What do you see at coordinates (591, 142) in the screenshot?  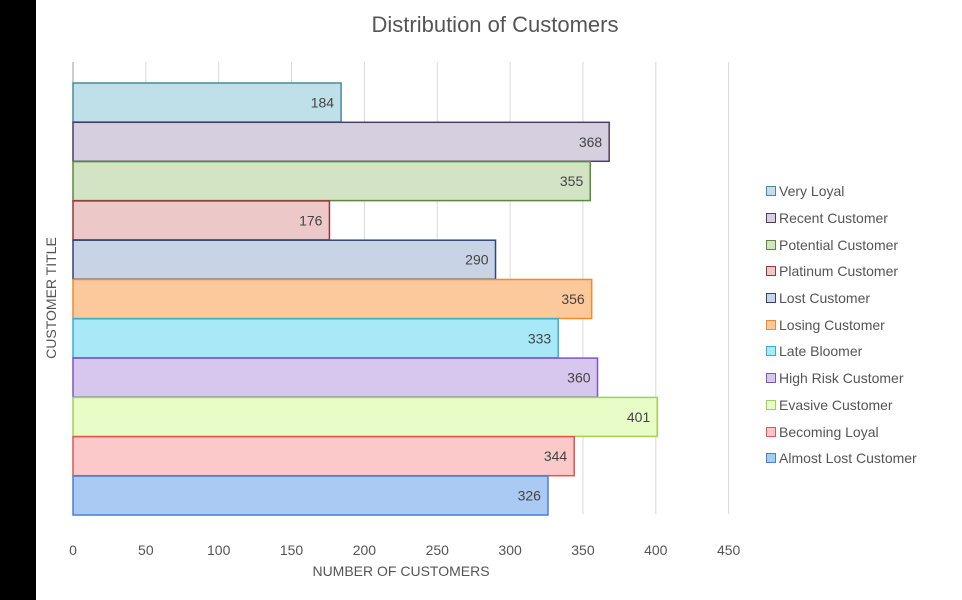 I see `data-label: 368` at bounding box center [591, 142].